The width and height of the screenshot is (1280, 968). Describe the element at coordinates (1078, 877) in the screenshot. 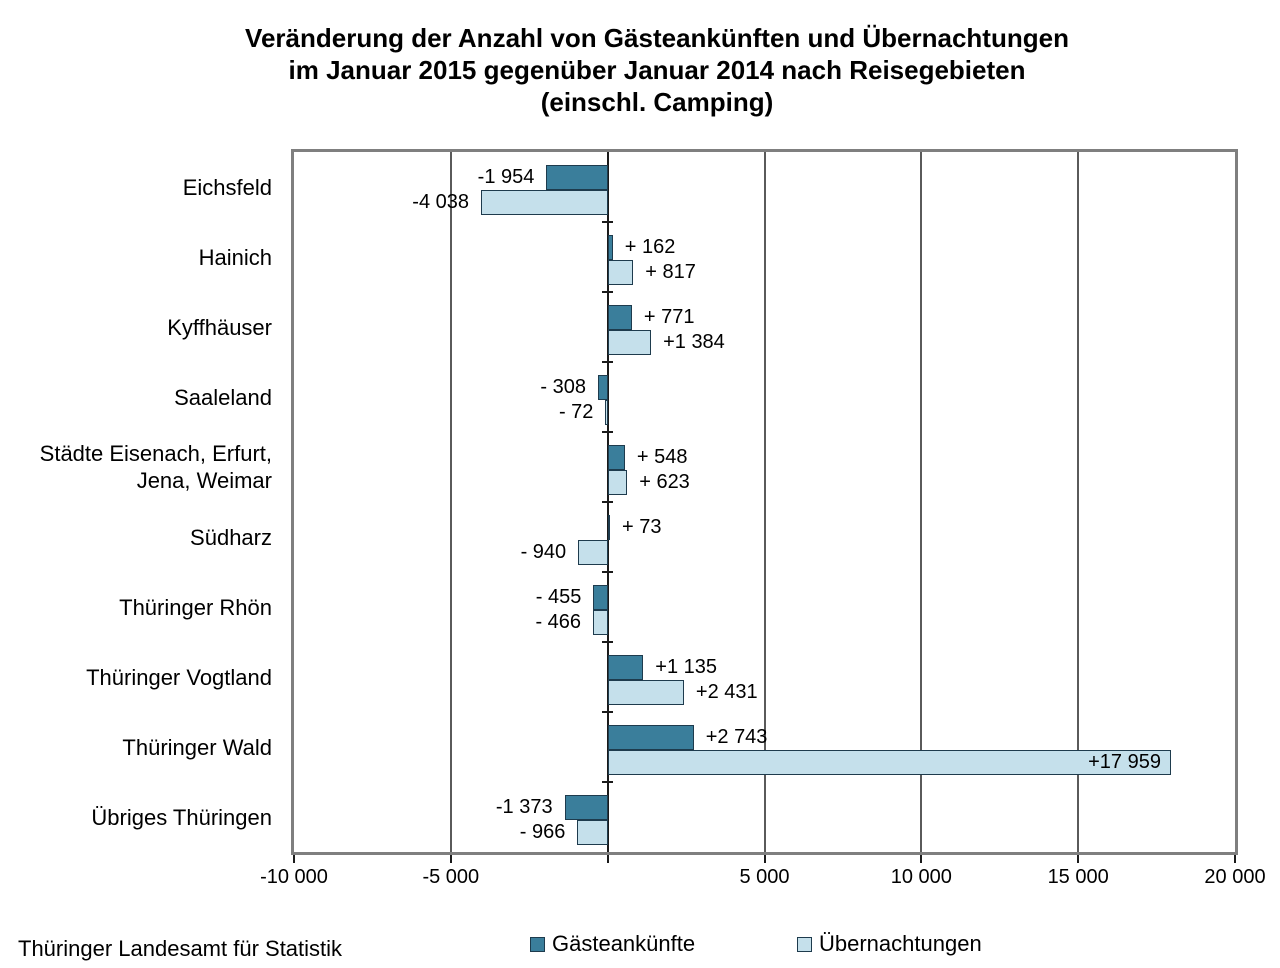

I see `x-axis-tick-label: 15 000` at that location.